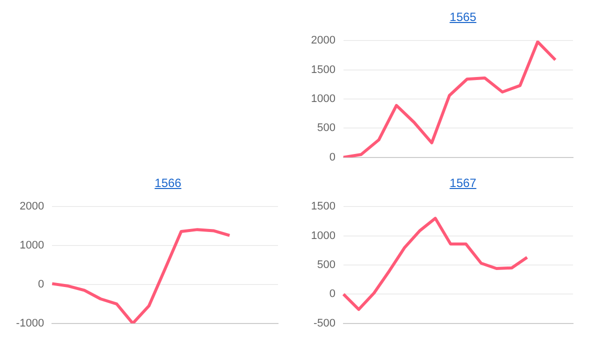  Describe the element at coordinates (30, 323) in the screenshot. I see `y-tick-label: -1000` at that location.